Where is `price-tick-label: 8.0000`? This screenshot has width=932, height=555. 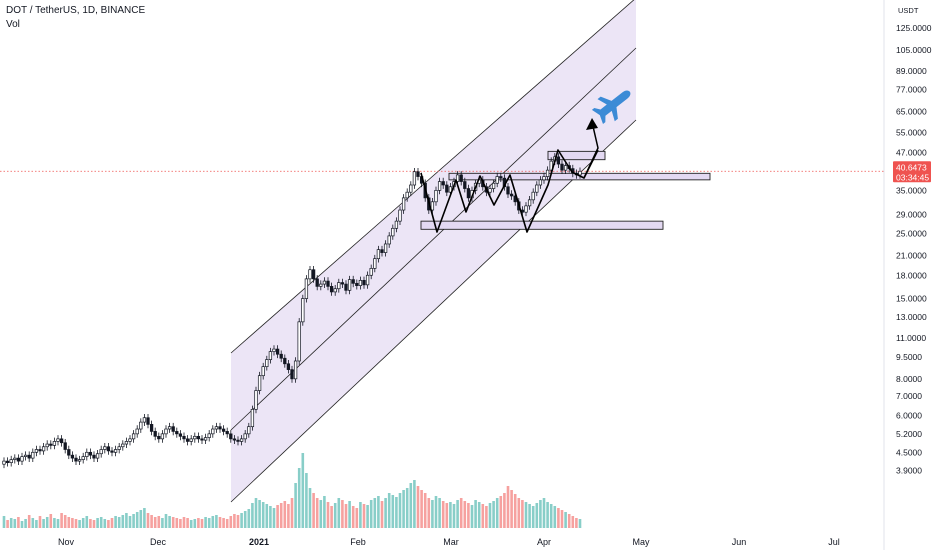 price-tick-label: 8.0000 is located at coordinates (909, 379).